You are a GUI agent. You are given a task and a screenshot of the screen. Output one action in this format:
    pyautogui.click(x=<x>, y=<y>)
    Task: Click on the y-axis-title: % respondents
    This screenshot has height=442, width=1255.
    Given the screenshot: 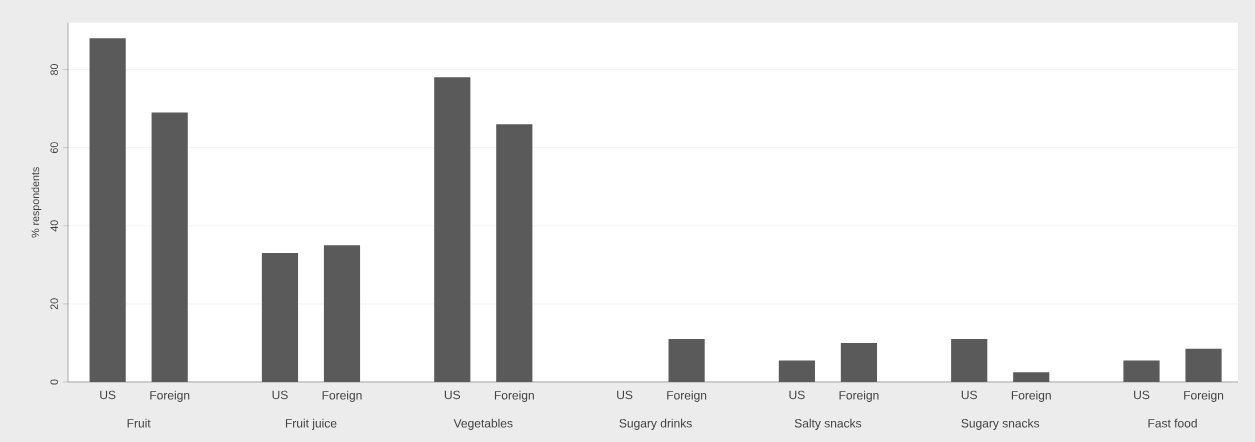 What is the action you would take?
    pyautogui.click(x=36, y=202)
    